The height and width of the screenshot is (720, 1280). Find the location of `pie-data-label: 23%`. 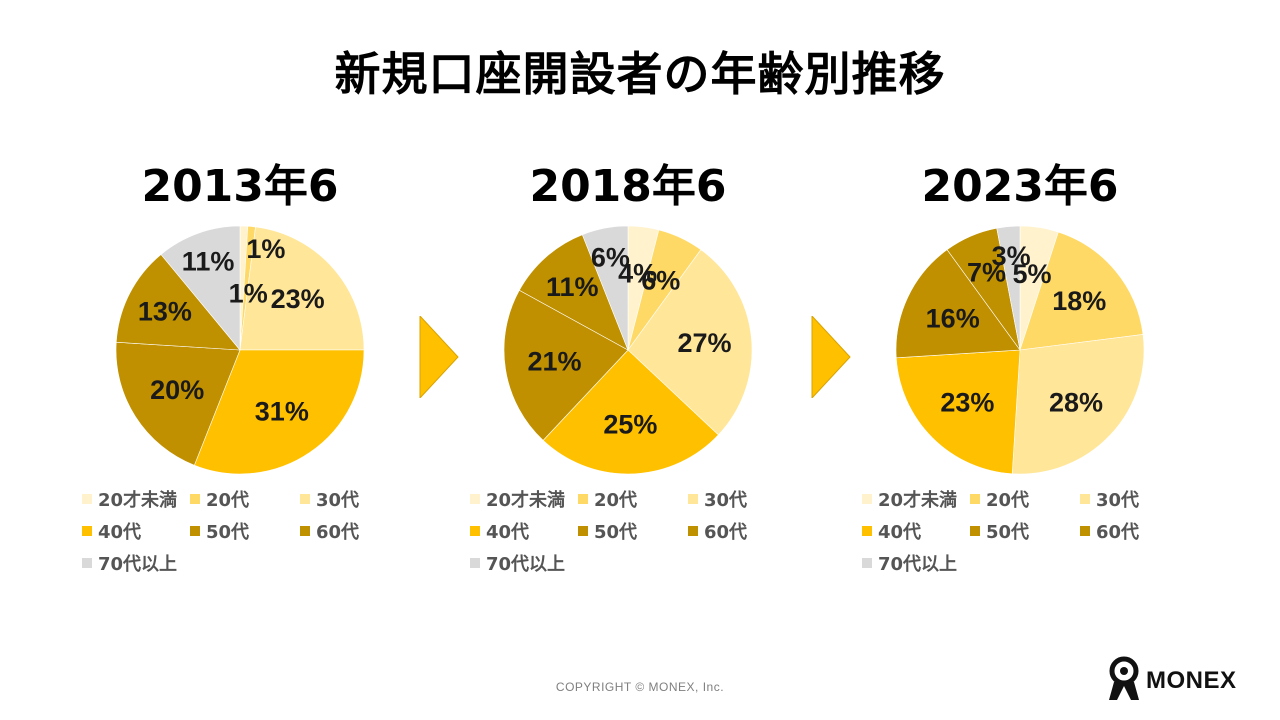

pie-data-label: 23% is located at coordinates (967, 403).